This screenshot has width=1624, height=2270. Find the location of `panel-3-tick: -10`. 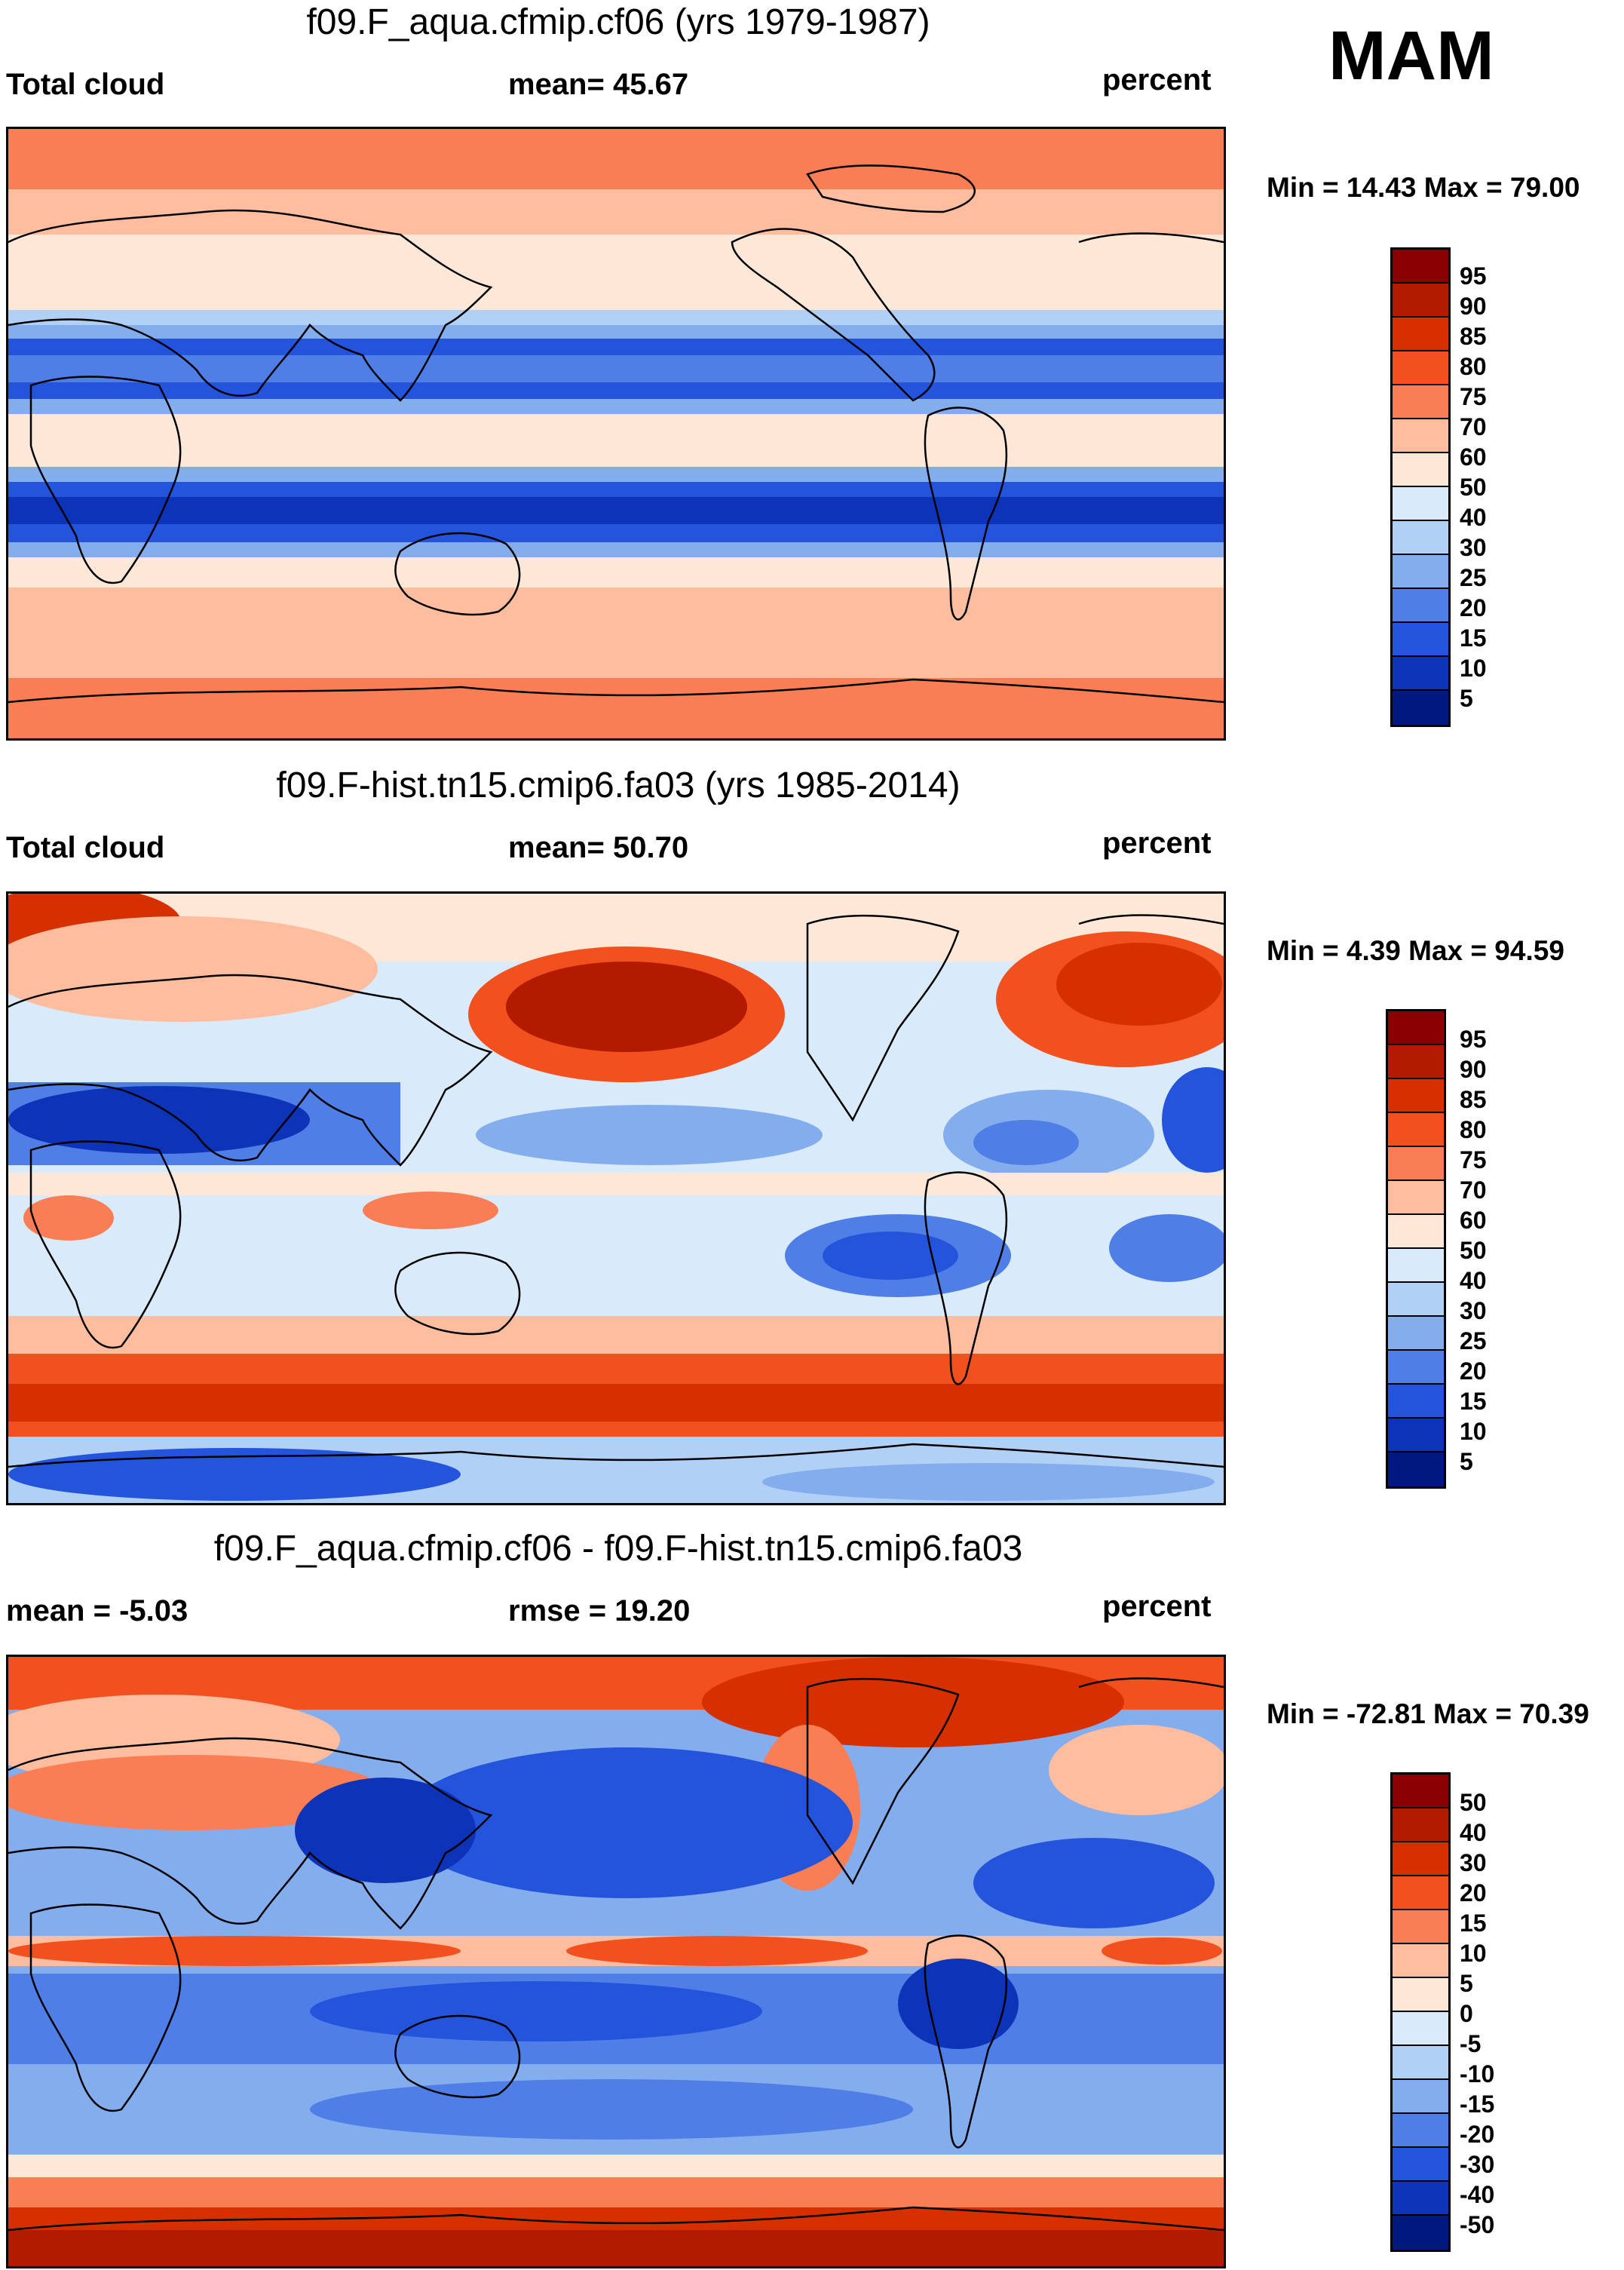

panel-3-tick: -10 is located at coordinates (1477, 2074).